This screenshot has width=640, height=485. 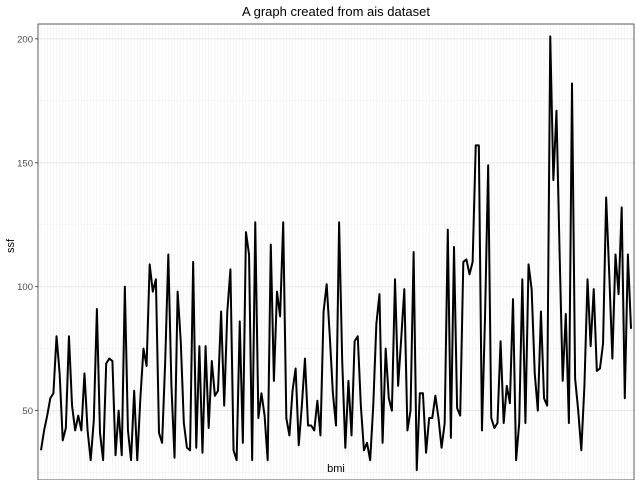 What do you see at coordinates (336, 469) in the screenshot?
I see `x-axis-title: bmi` at bounding box center [336, 469].